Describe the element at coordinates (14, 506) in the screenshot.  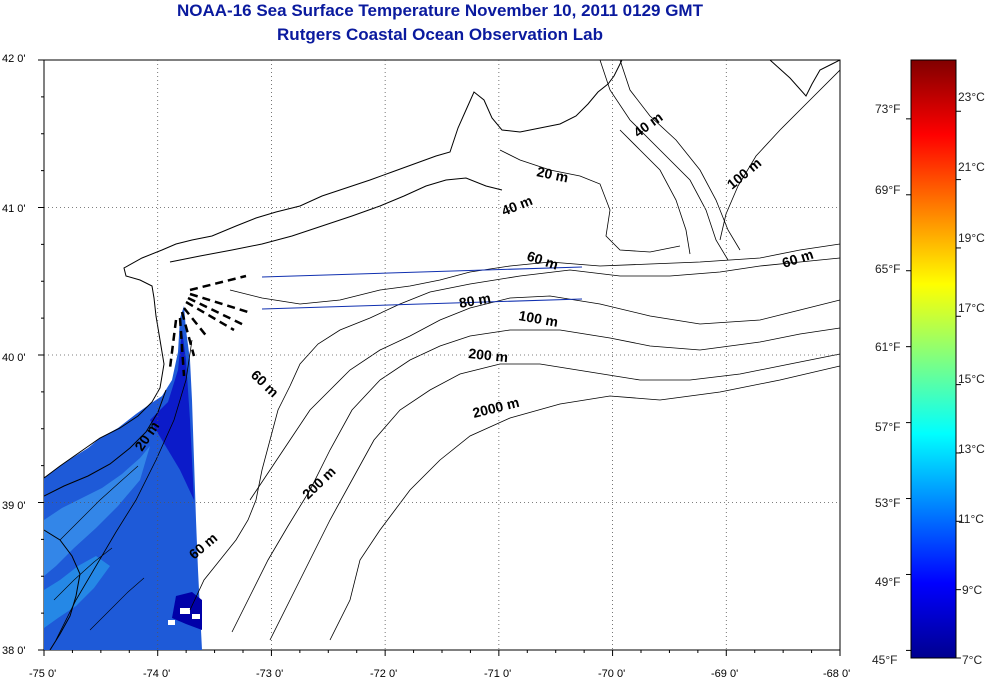
I see `lat-tick-label: 39 0'` at that location.